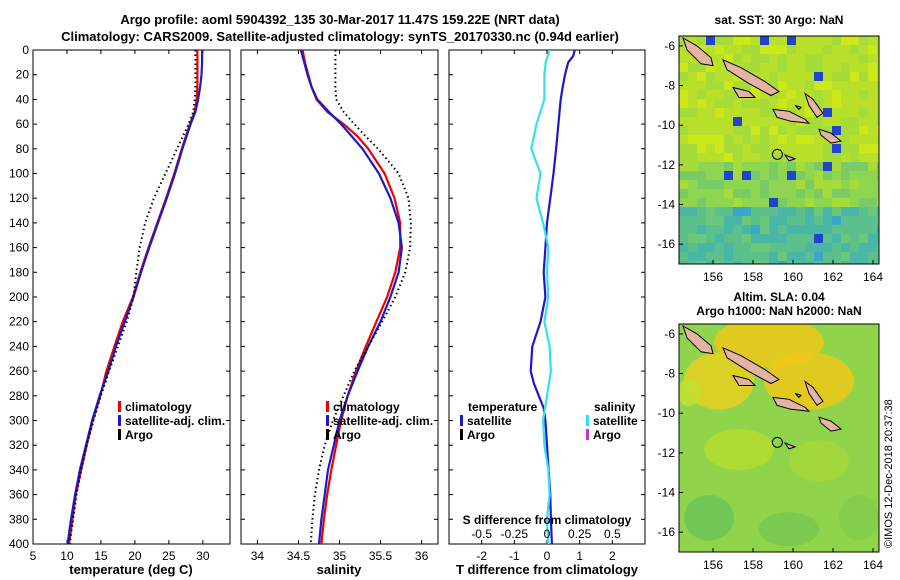  I want to click on map-x-tick-label: 162, so click(833, 277).